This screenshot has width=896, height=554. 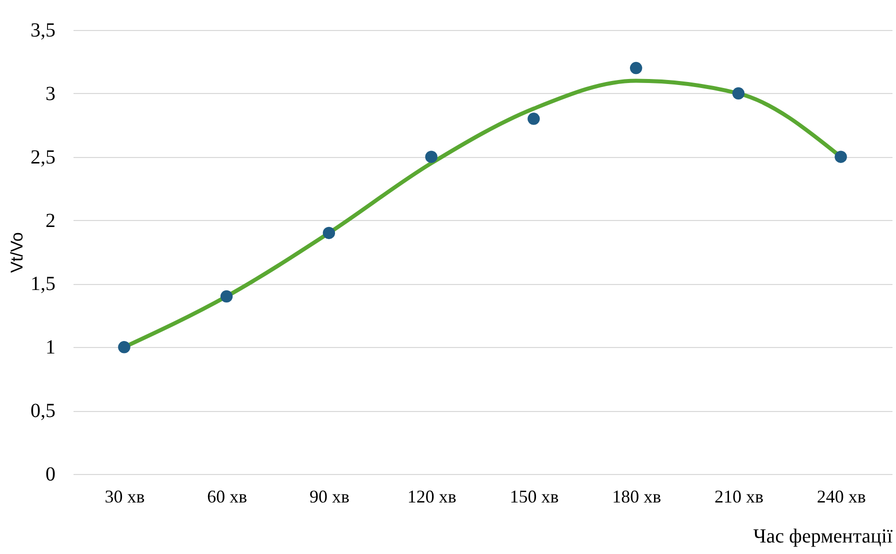 I want to click on y-tick-label: 2,5, so click(x=43, y=157).